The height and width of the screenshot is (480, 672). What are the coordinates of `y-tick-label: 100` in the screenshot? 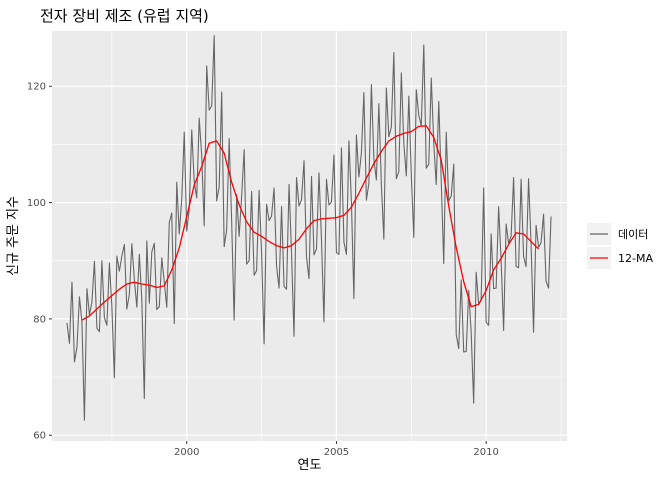 It's located at (36, 203).